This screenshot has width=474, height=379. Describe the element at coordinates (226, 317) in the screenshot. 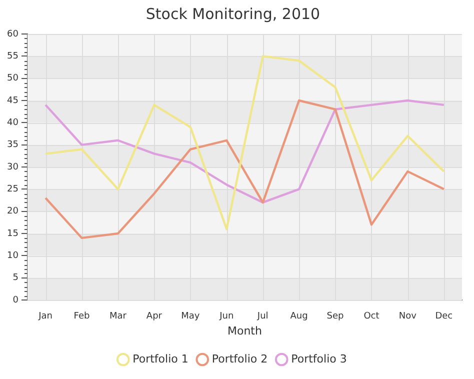

I see `x-tick-label: Jun` at that location.